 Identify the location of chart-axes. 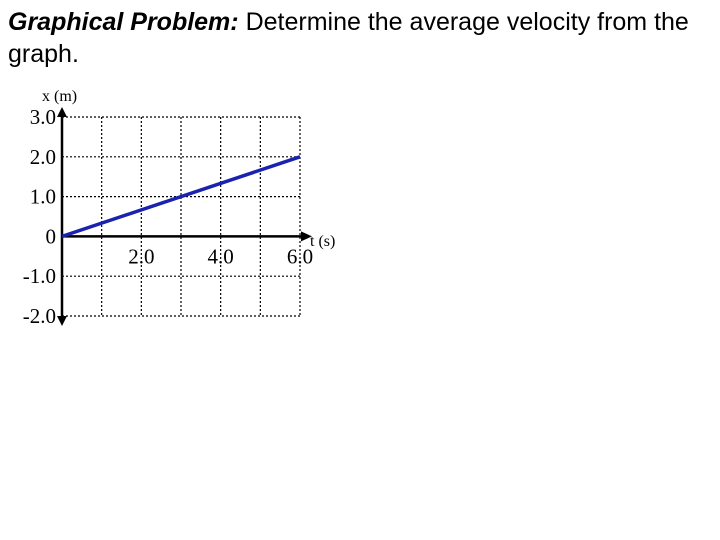
(184, 216).